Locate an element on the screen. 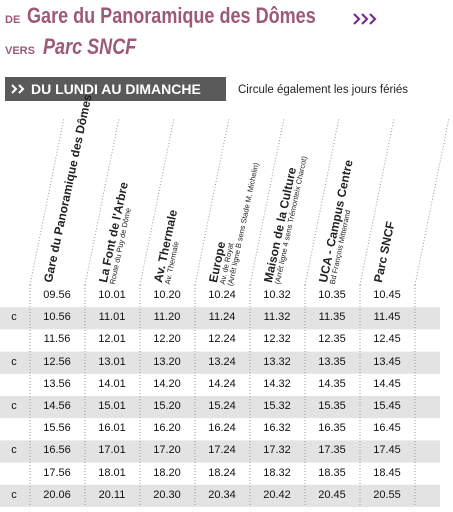 The width and height of the screenshot is (453, 512). time-cell: 12.35 is located at coordinates (332, 339).